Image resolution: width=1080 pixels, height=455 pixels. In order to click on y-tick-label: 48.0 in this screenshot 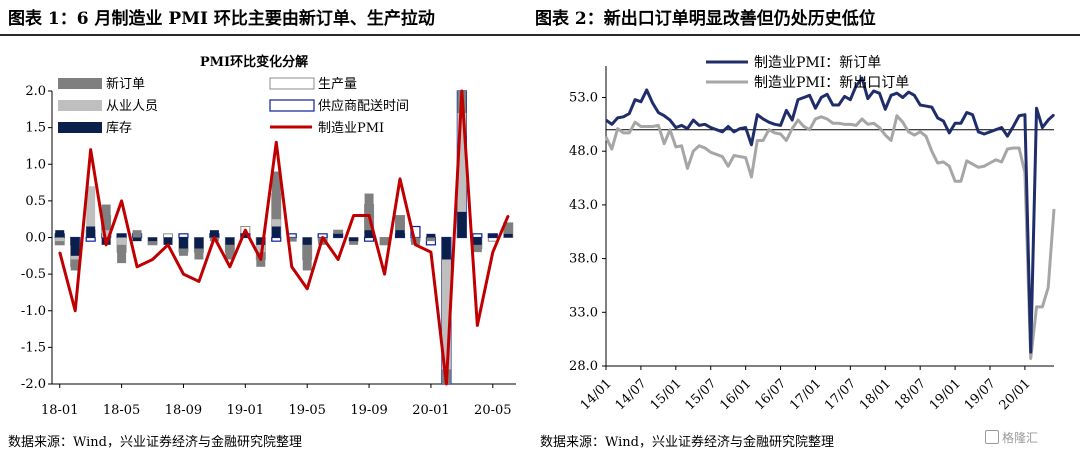, I will do `click(583, 151)`.